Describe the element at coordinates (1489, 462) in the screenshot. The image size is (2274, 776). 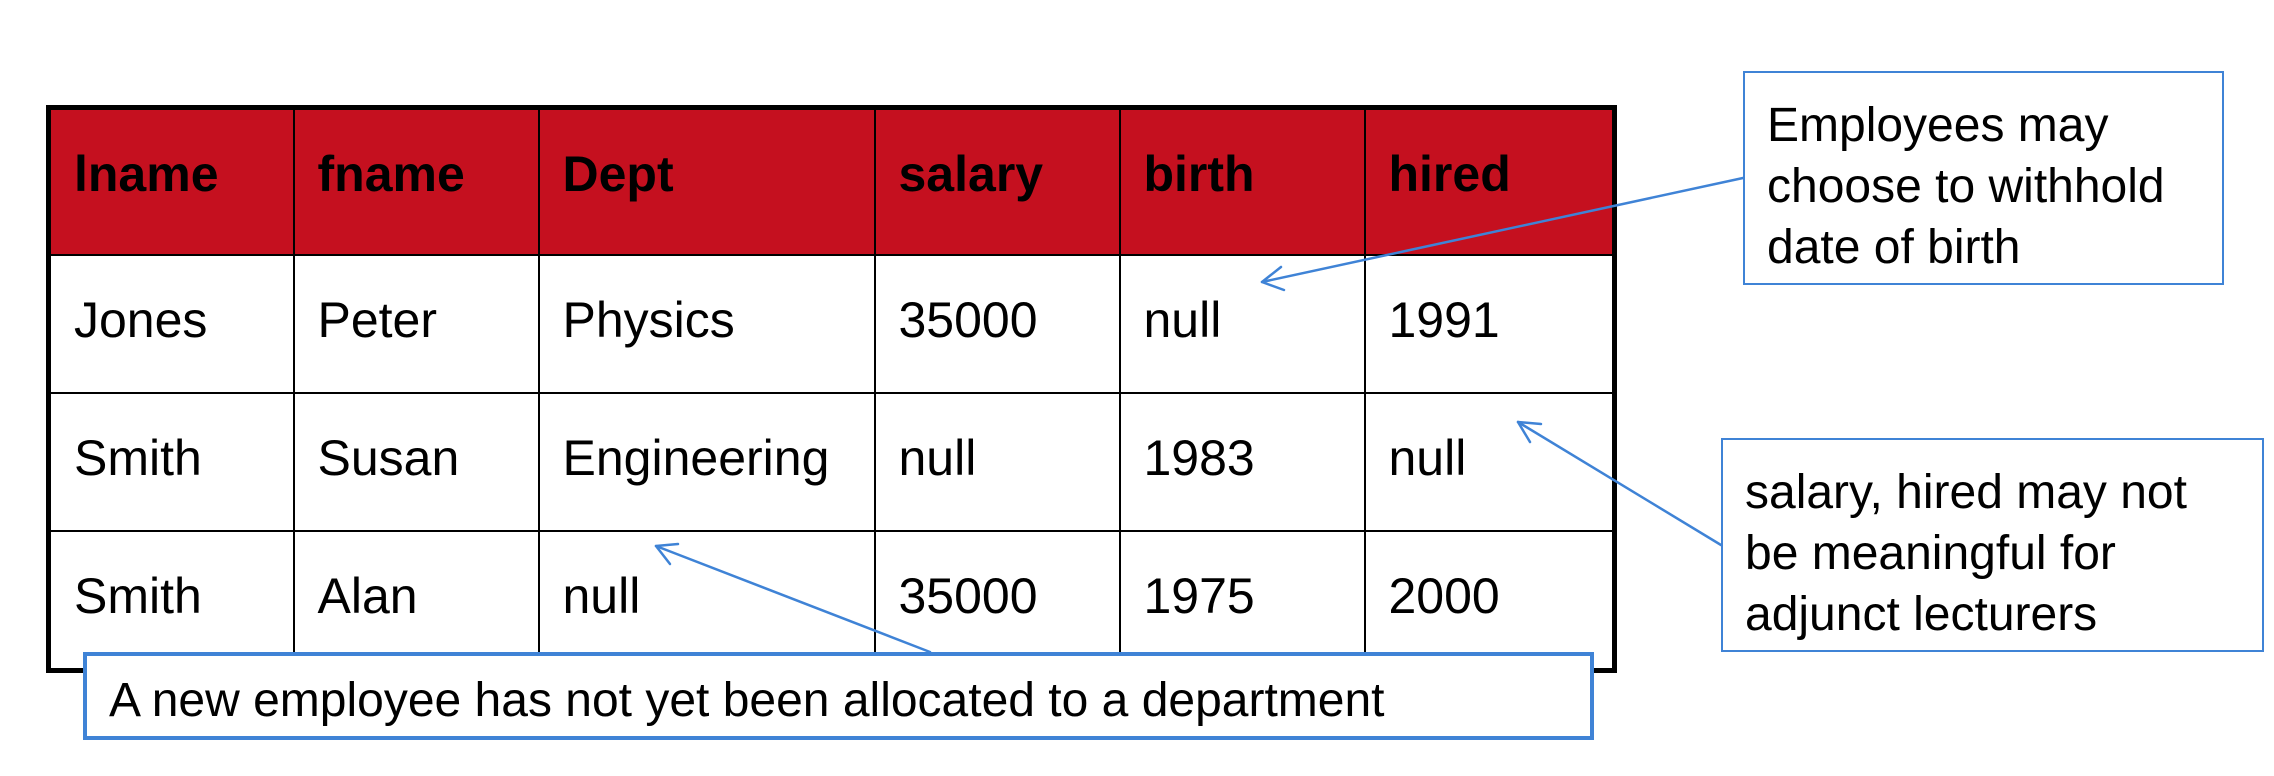
I see `cell-hired: null` at that location.